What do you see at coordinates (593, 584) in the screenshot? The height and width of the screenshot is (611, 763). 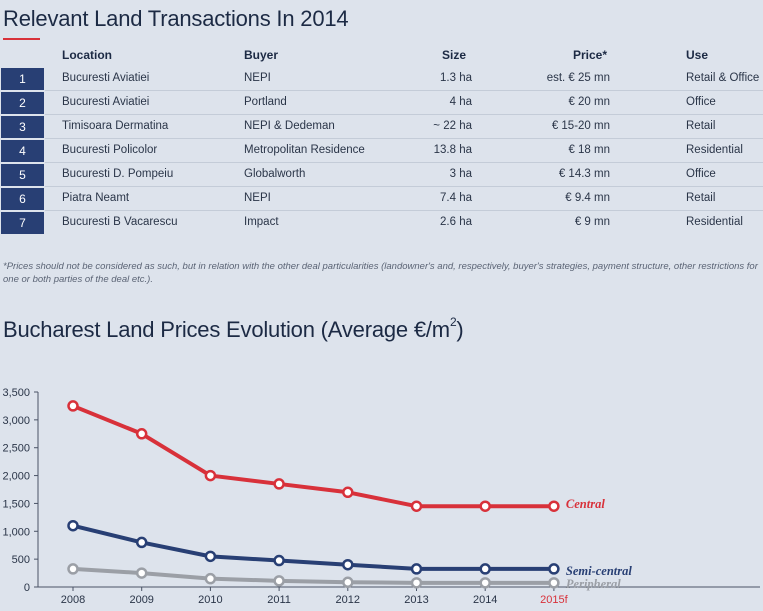 I see `series-label: Peripheral` at bounding box center [593, 584].